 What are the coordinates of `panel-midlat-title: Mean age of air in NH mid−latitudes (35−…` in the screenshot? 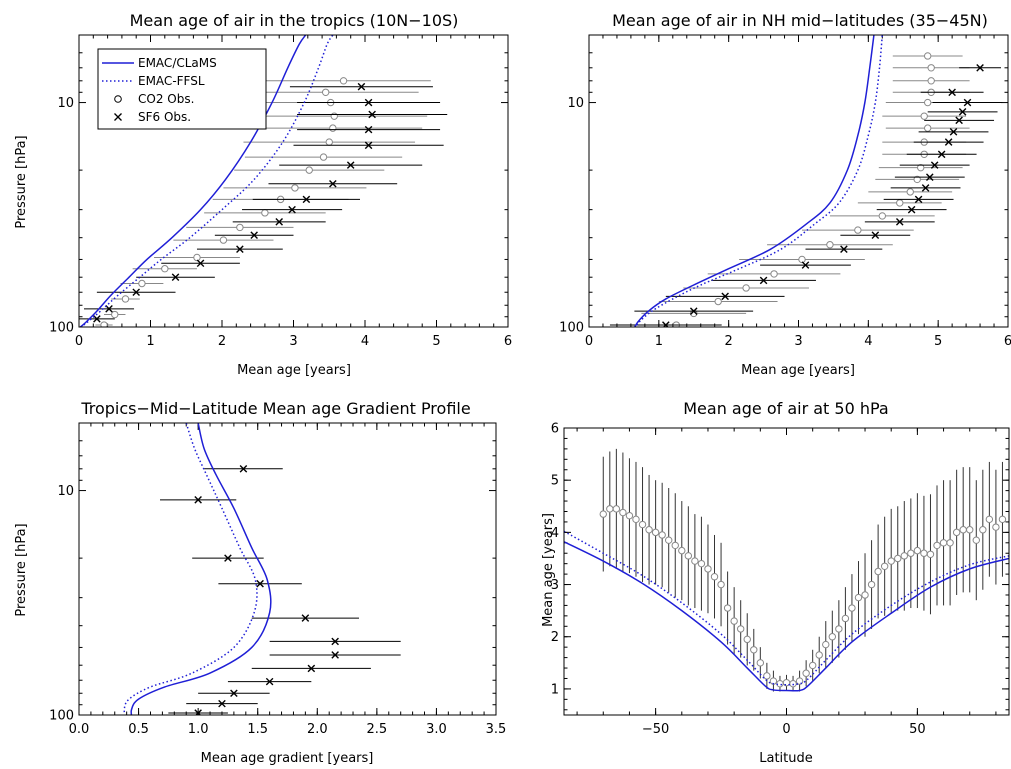 It's located at (800, 20).